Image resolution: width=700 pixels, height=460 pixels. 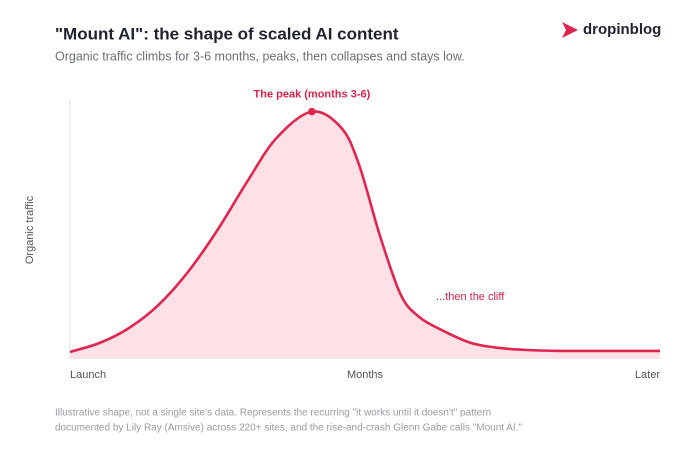 What do you see at coordinates (312, 95) in the screenshot?
I see `peak-annotation: The peak (months 3-6)` at bounding box center [312, 95].